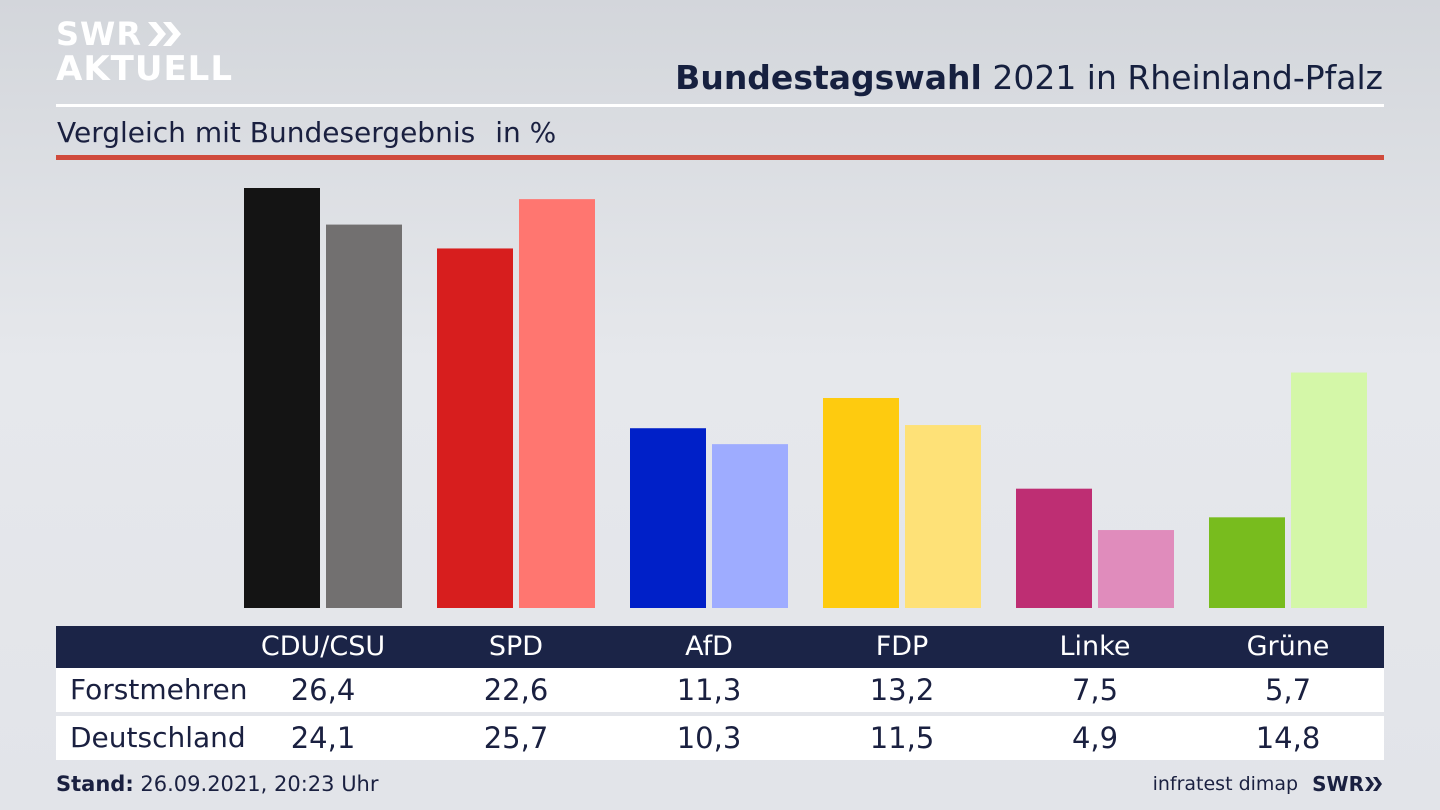  I want to click on bar-grne-deutschland, so click(1329, 490).